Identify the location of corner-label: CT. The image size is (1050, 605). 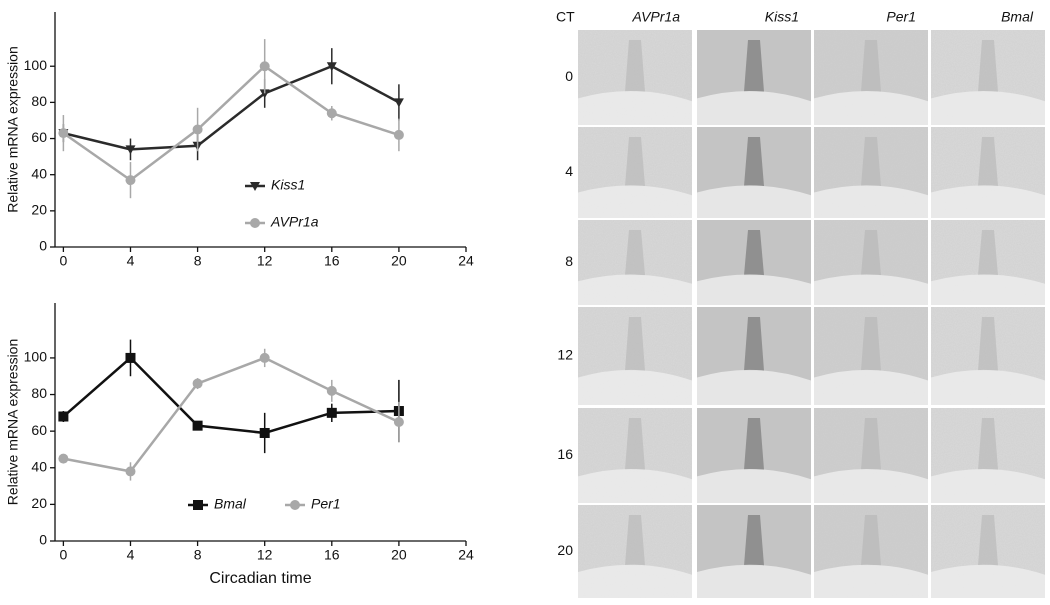
(565, 17).